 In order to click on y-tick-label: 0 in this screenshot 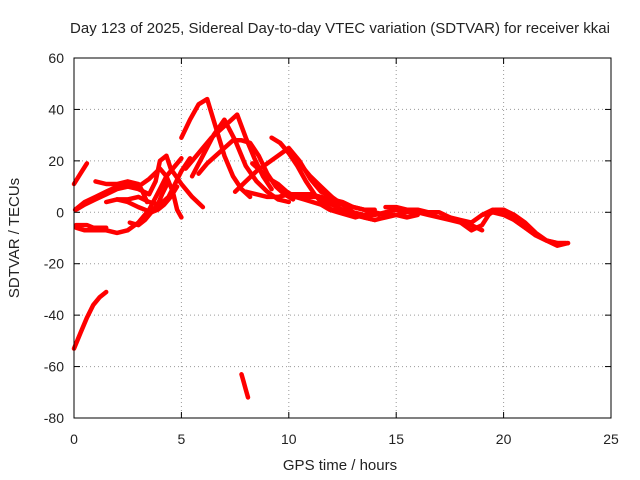, I will do `click(60, 212)`.